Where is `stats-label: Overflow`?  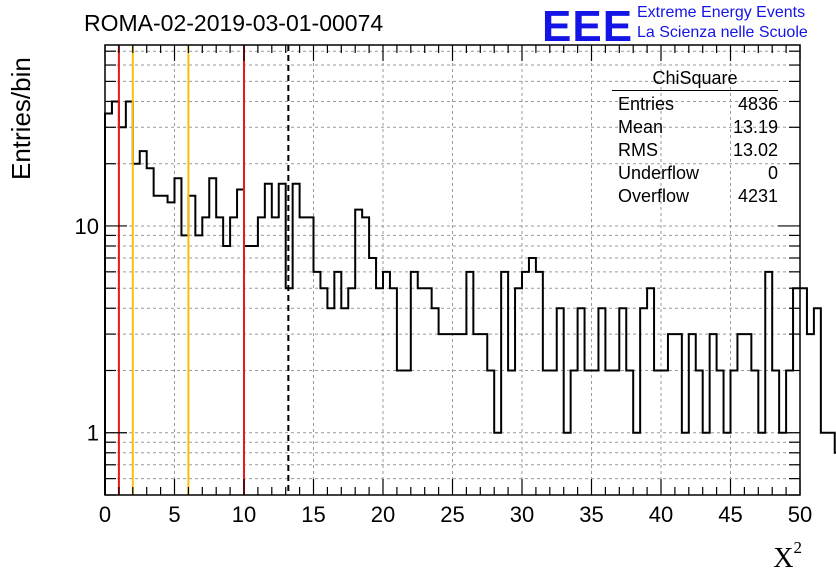
stats-label: Overflow is located at coordinates (654, 196).